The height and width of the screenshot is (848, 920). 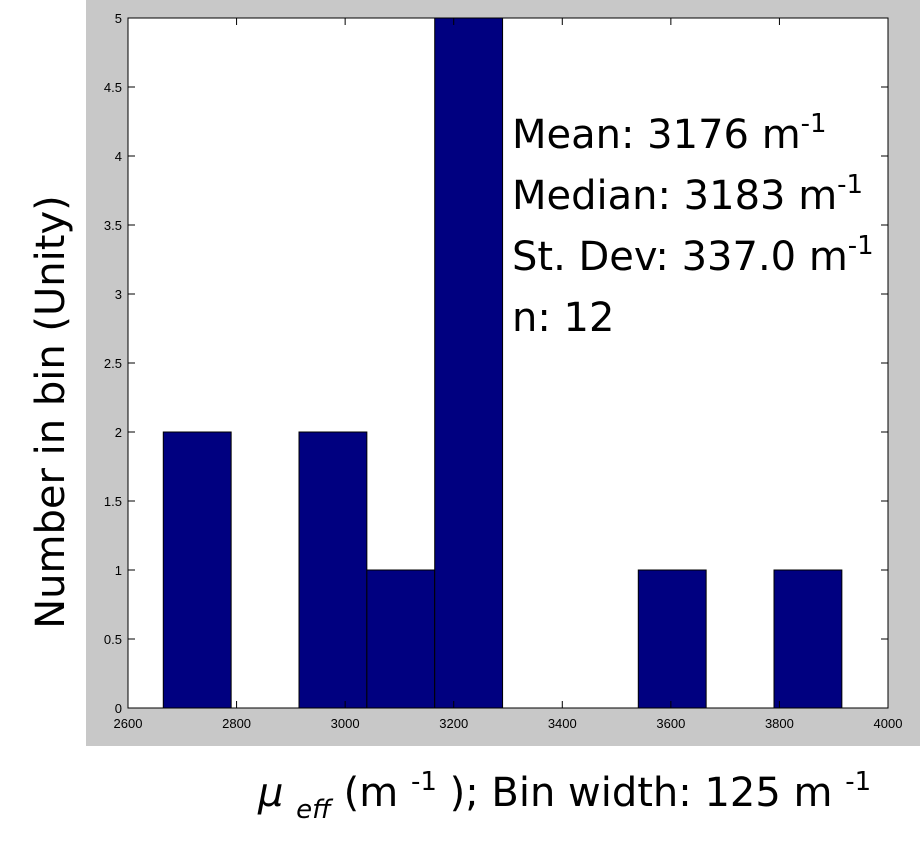 What do you see at coordinates (51, 411) in the screenshot?
I see `y-axis-label: Number in bin (Unity)` at bounding box center [51, 411].